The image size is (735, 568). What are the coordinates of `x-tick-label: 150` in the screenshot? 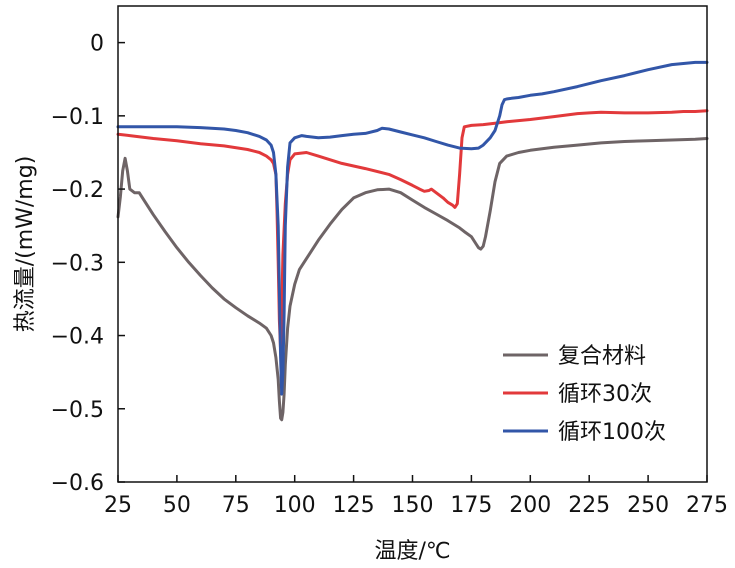 It's located at (413, 505).